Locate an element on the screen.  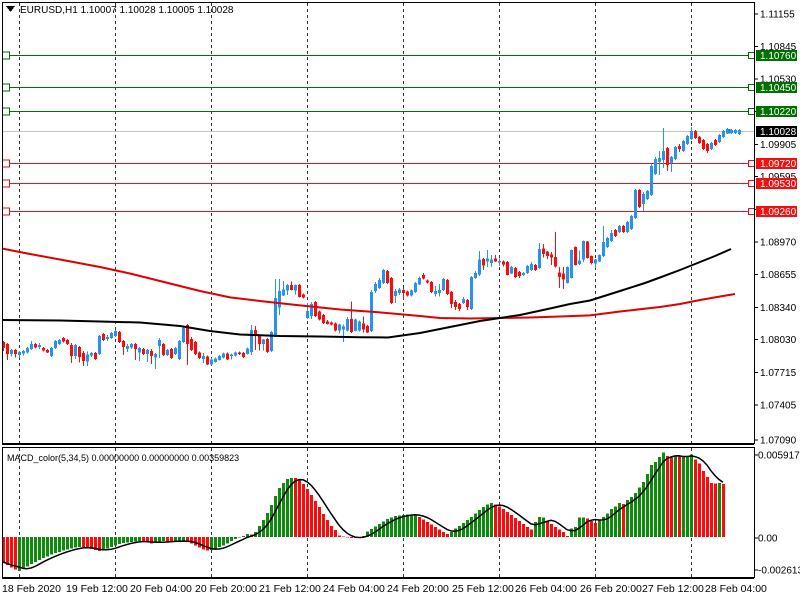
svg-text: 1.07715 is located at coordinates (778, 373).